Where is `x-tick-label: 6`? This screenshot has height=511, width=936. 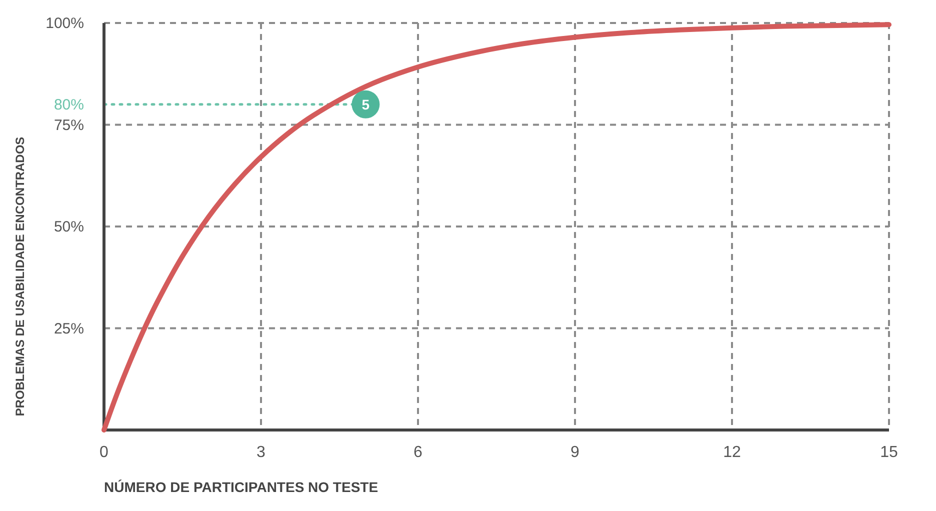 x-tick-label: 6 is located at coordinates (418, 452).